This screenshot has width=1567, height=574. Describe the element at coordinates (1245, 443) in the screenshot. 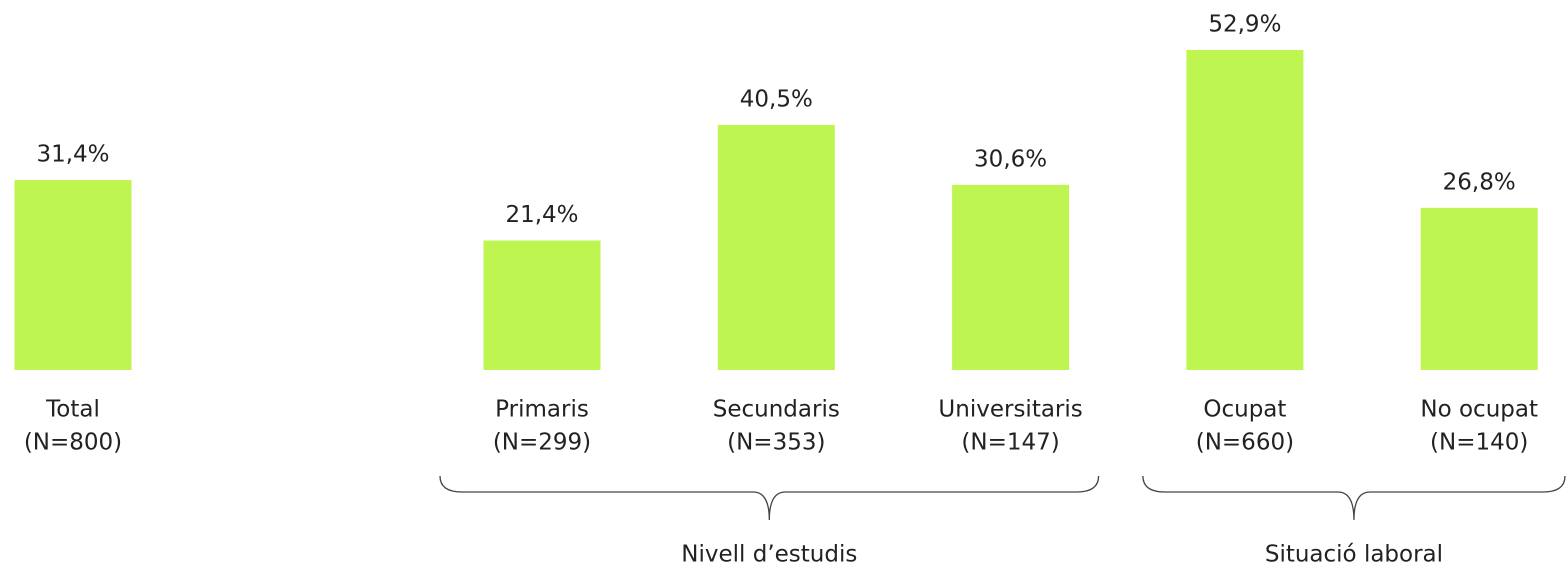

I see `sample-size-label: (N=660)` at that location.